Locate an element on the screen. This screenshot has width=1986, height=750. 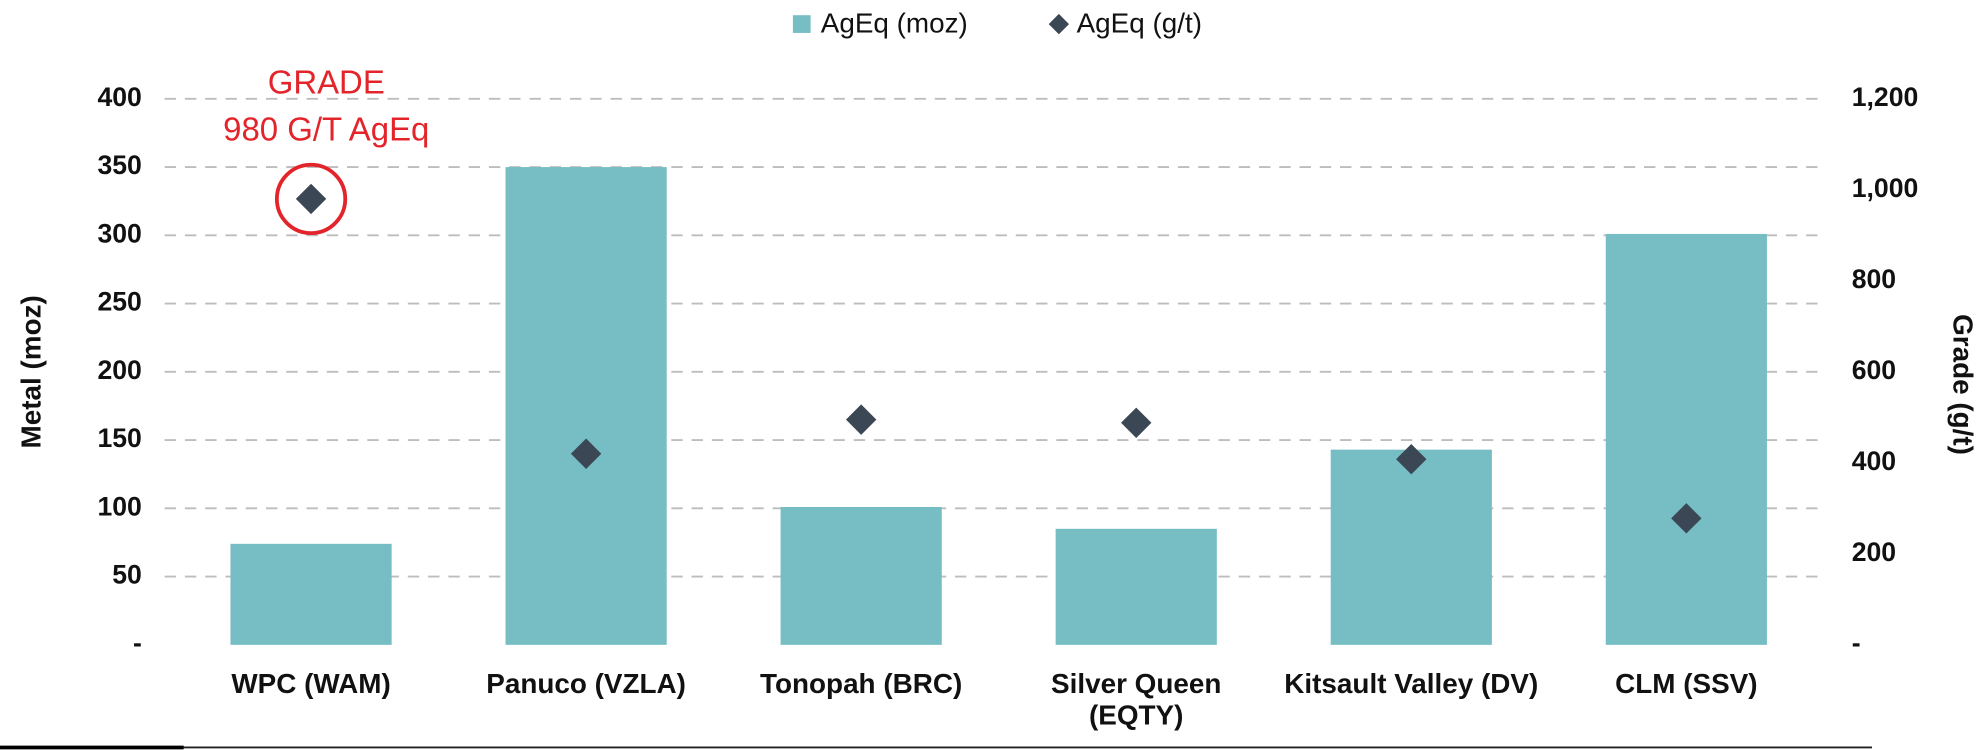
x-tick-label: Panuco (VZLA) is located at coordinates (586, 683).